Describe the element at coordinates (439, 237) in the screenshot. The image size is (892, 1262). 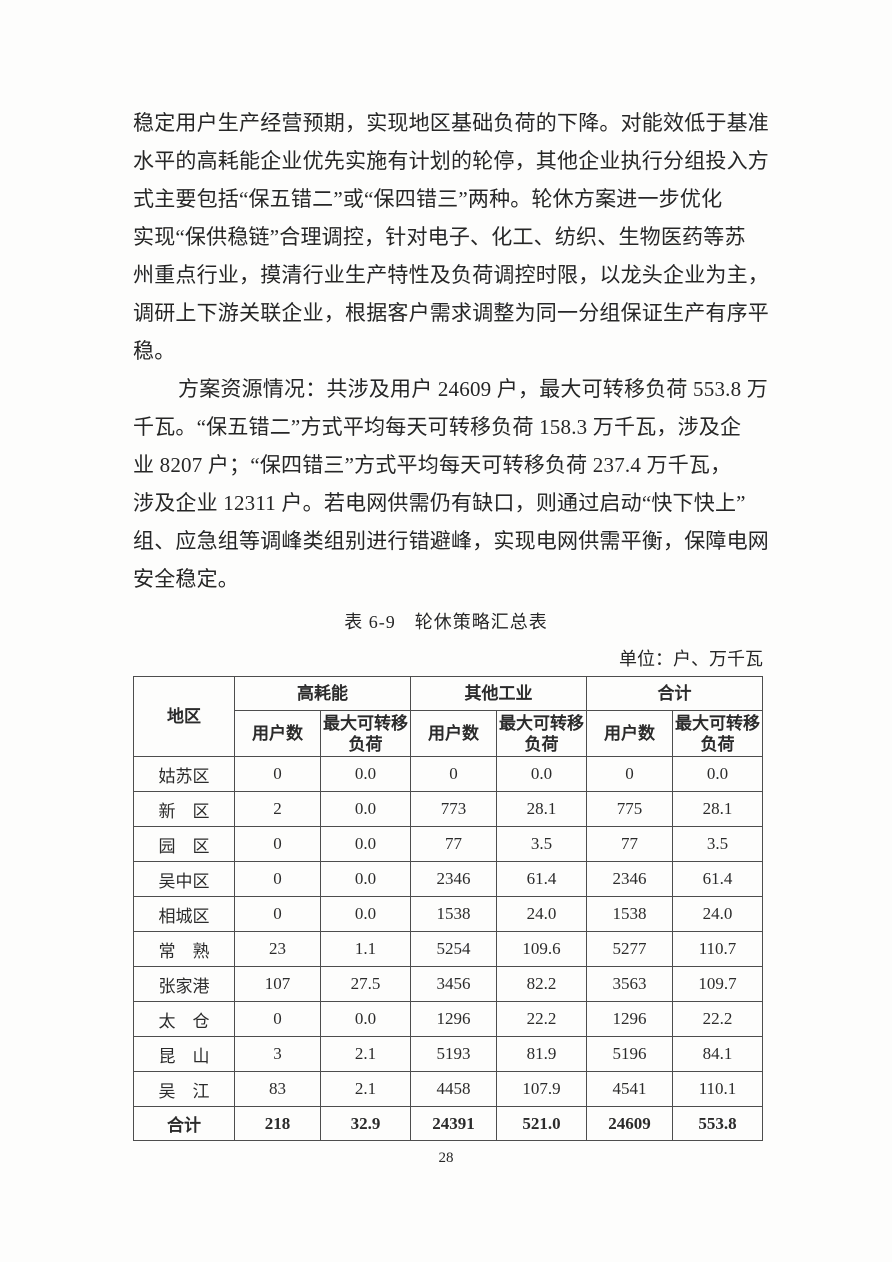
I see `text-line: 实现“保供稳链”合理调控，针对电子、化工、纺织、生物医药等苏` at that location.